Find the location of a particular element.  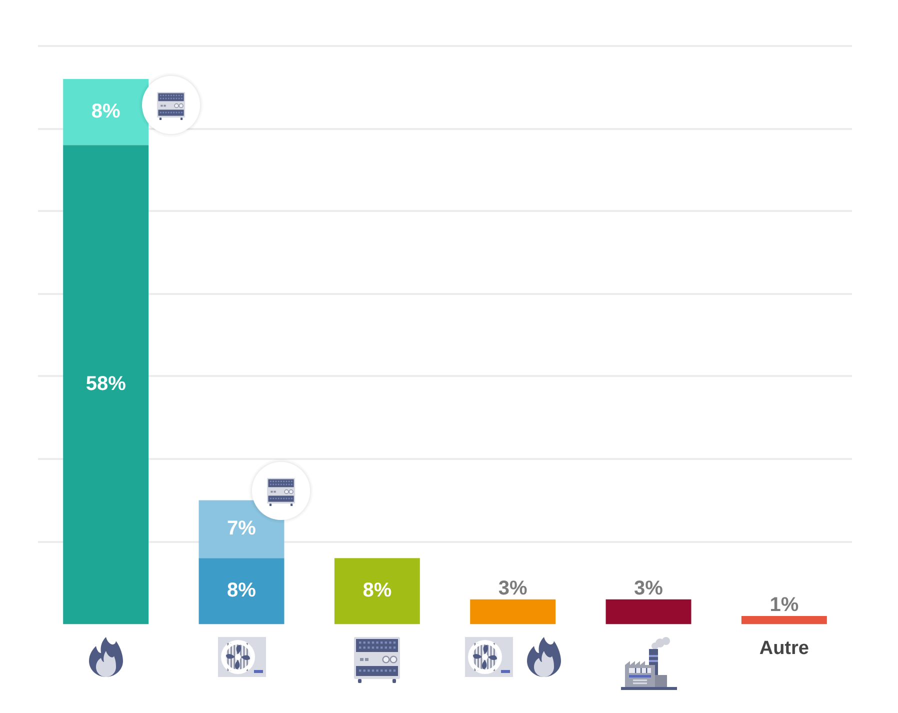

x-tick-label: Autre is located at coordinates (784, 648).